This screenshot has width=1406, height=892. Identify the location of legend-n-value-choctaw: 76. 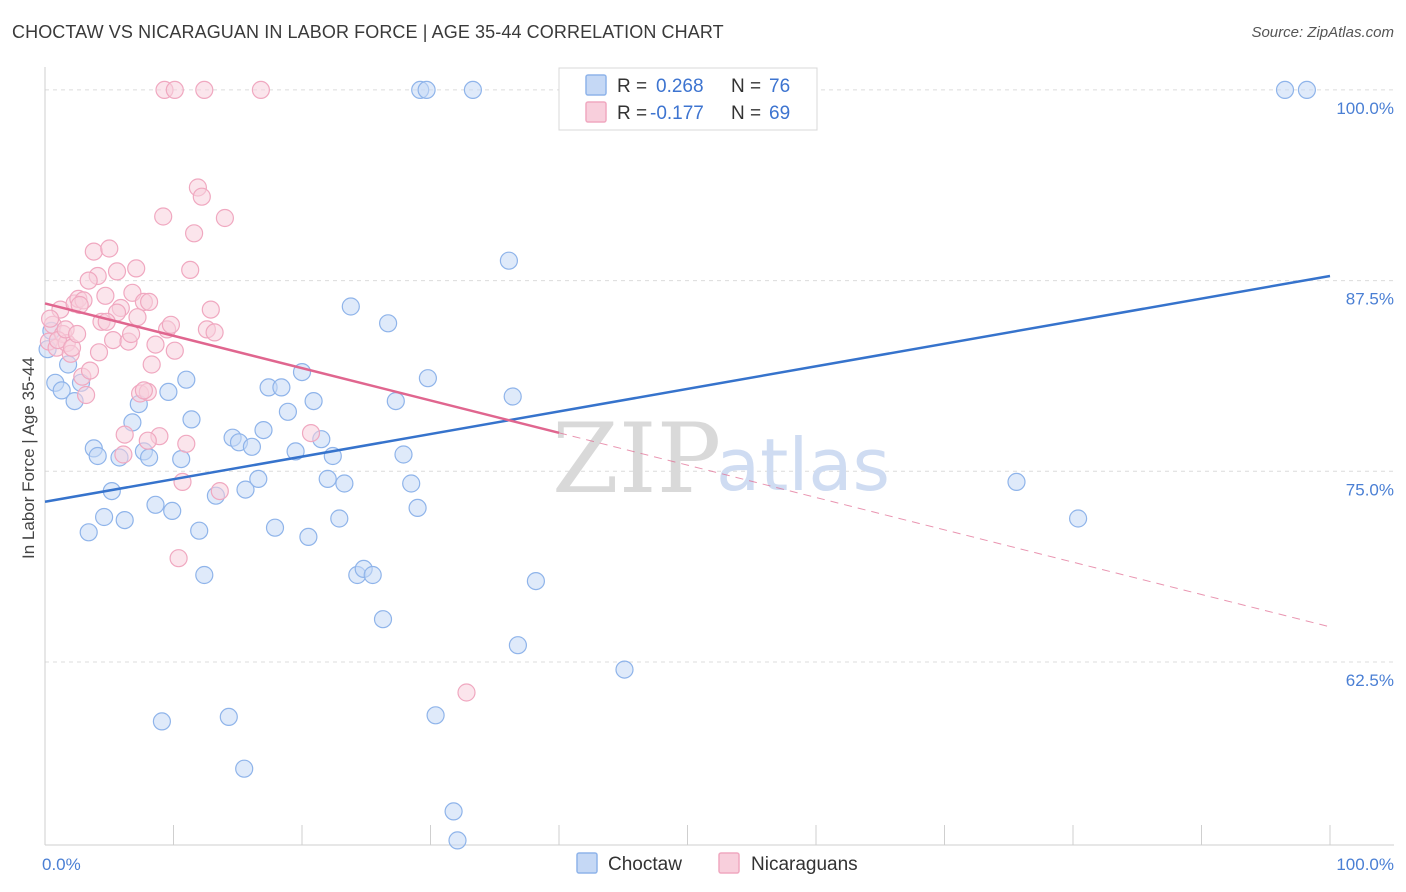
(779, 86).